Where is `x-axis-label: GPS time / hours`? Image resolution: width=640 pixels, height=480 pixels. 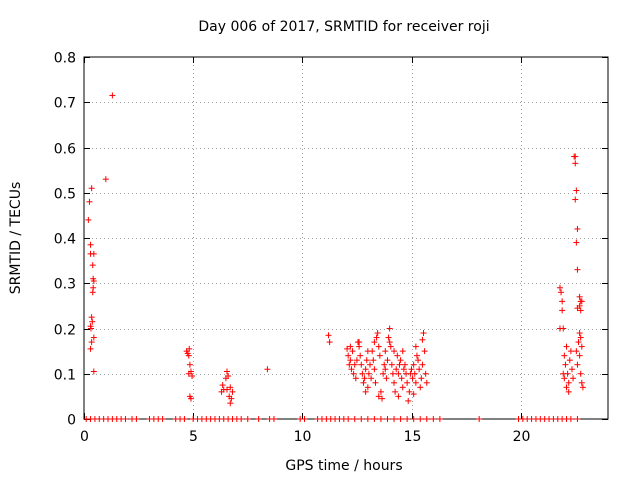
x-axis-label: GPS time / hours is located at coordinates (343, 466).